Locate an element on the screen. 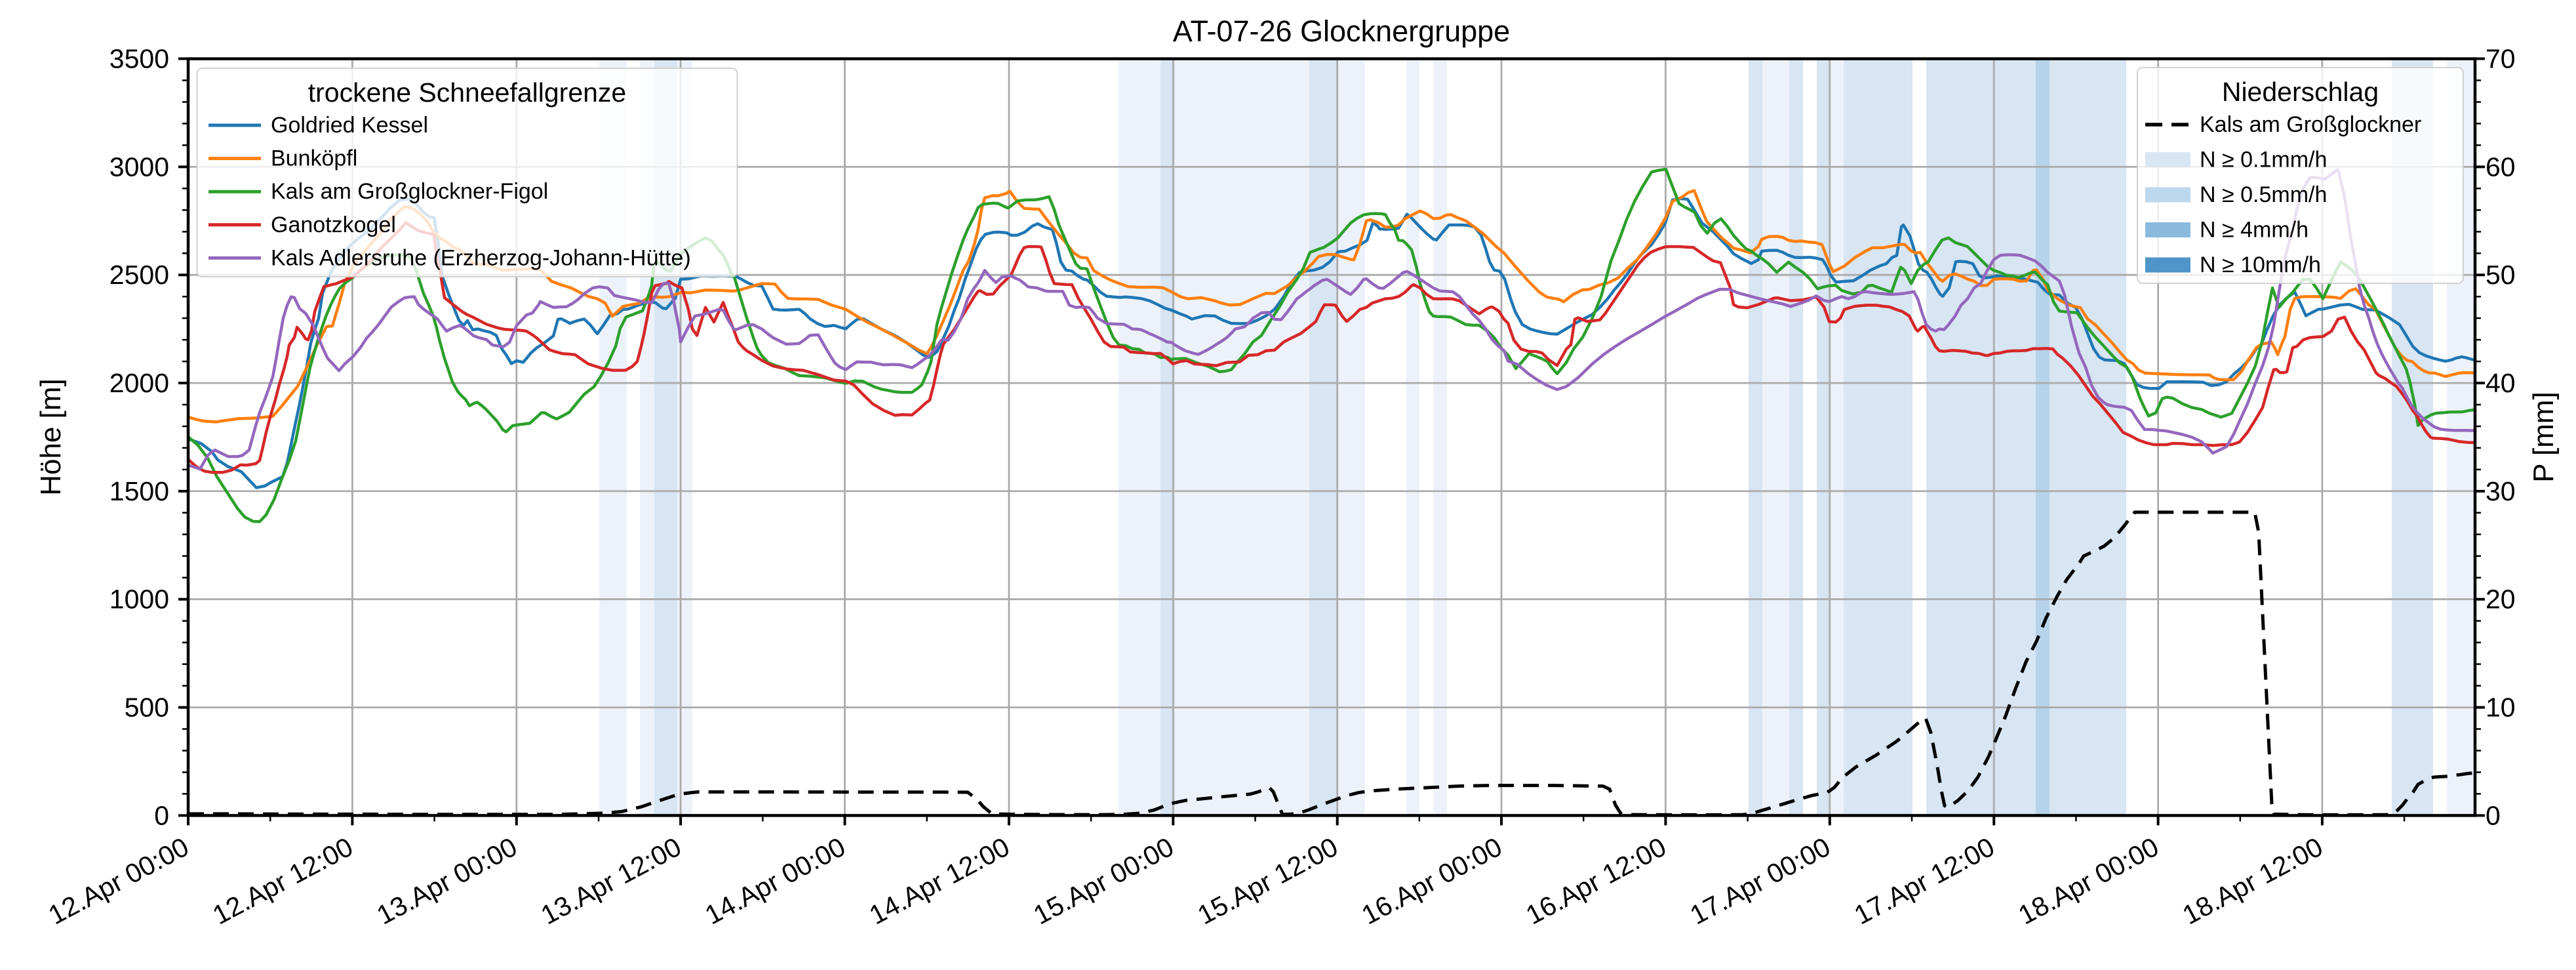  svg-text: Ganotzkogel is located at coordinates (333, 224).